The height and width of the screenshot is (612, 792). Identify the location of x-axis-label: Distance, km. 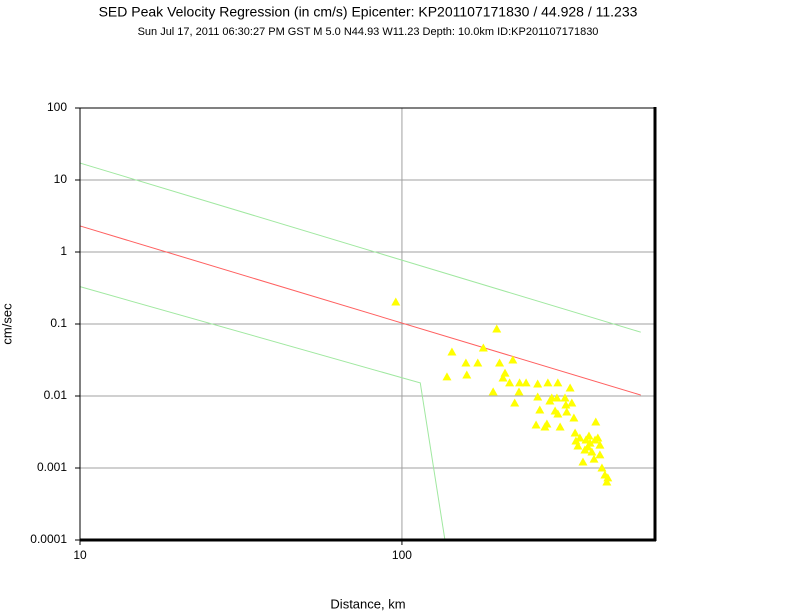
(367, 603).